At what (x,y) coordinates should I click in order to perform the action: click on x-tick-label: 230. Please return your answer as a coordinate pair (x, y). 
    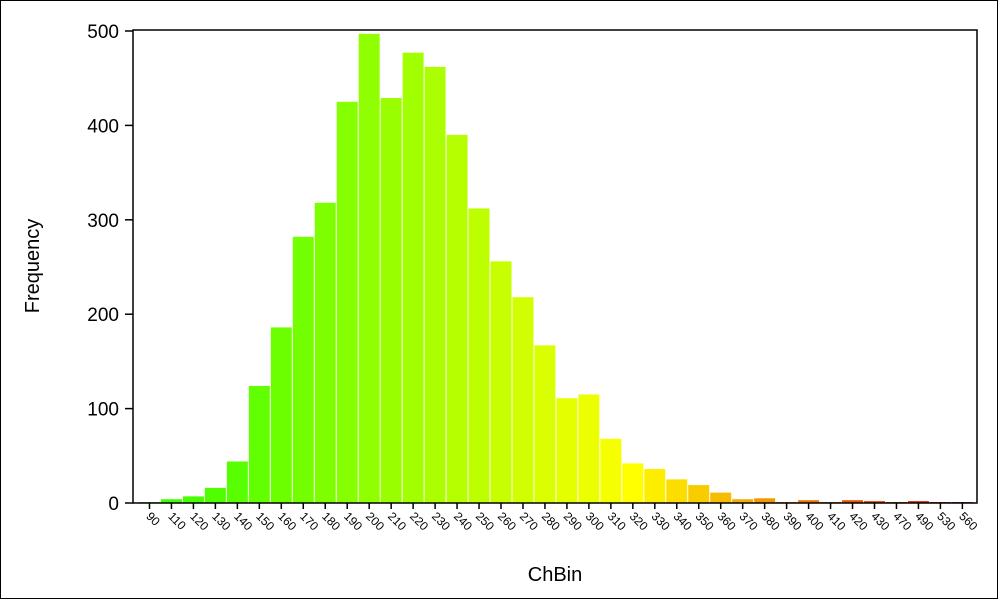
    Looking at the image, I should click on (441, 521).